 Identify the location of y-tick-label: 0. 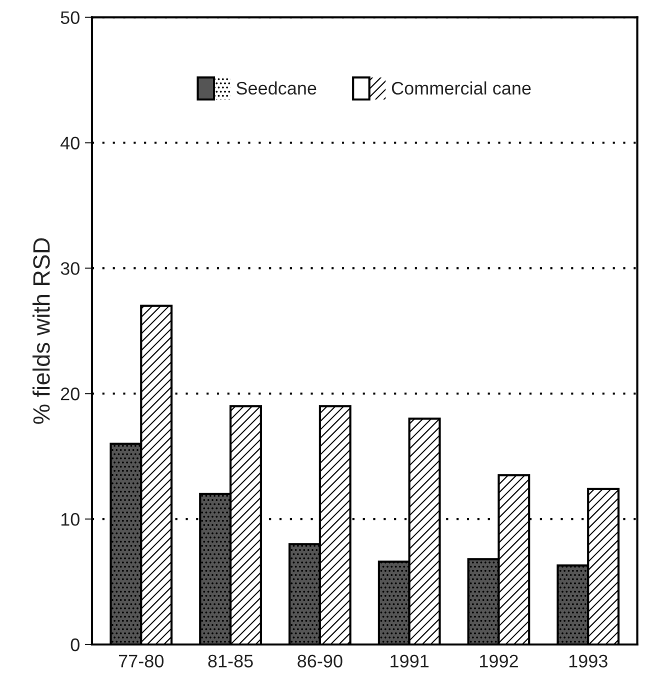
(75, 645).